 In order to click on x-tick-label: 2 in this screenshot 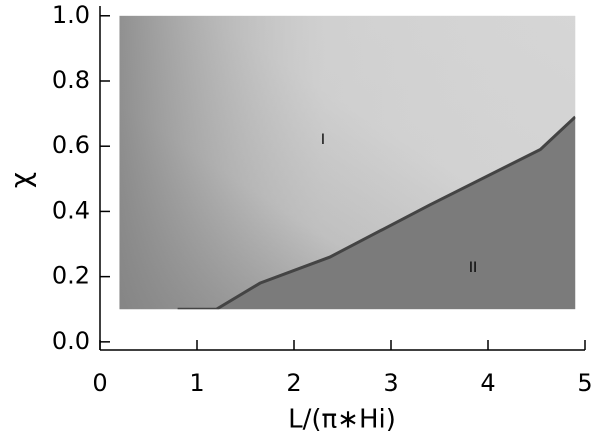, I will do `click(293, 383)`.